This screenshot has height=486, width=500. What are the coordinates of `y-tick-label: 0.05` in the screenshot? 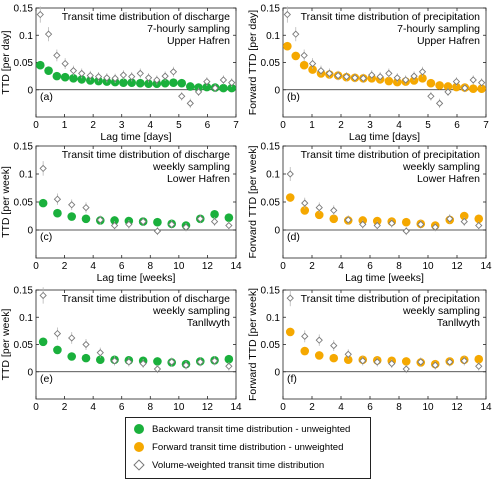 It's located at (271, 345).